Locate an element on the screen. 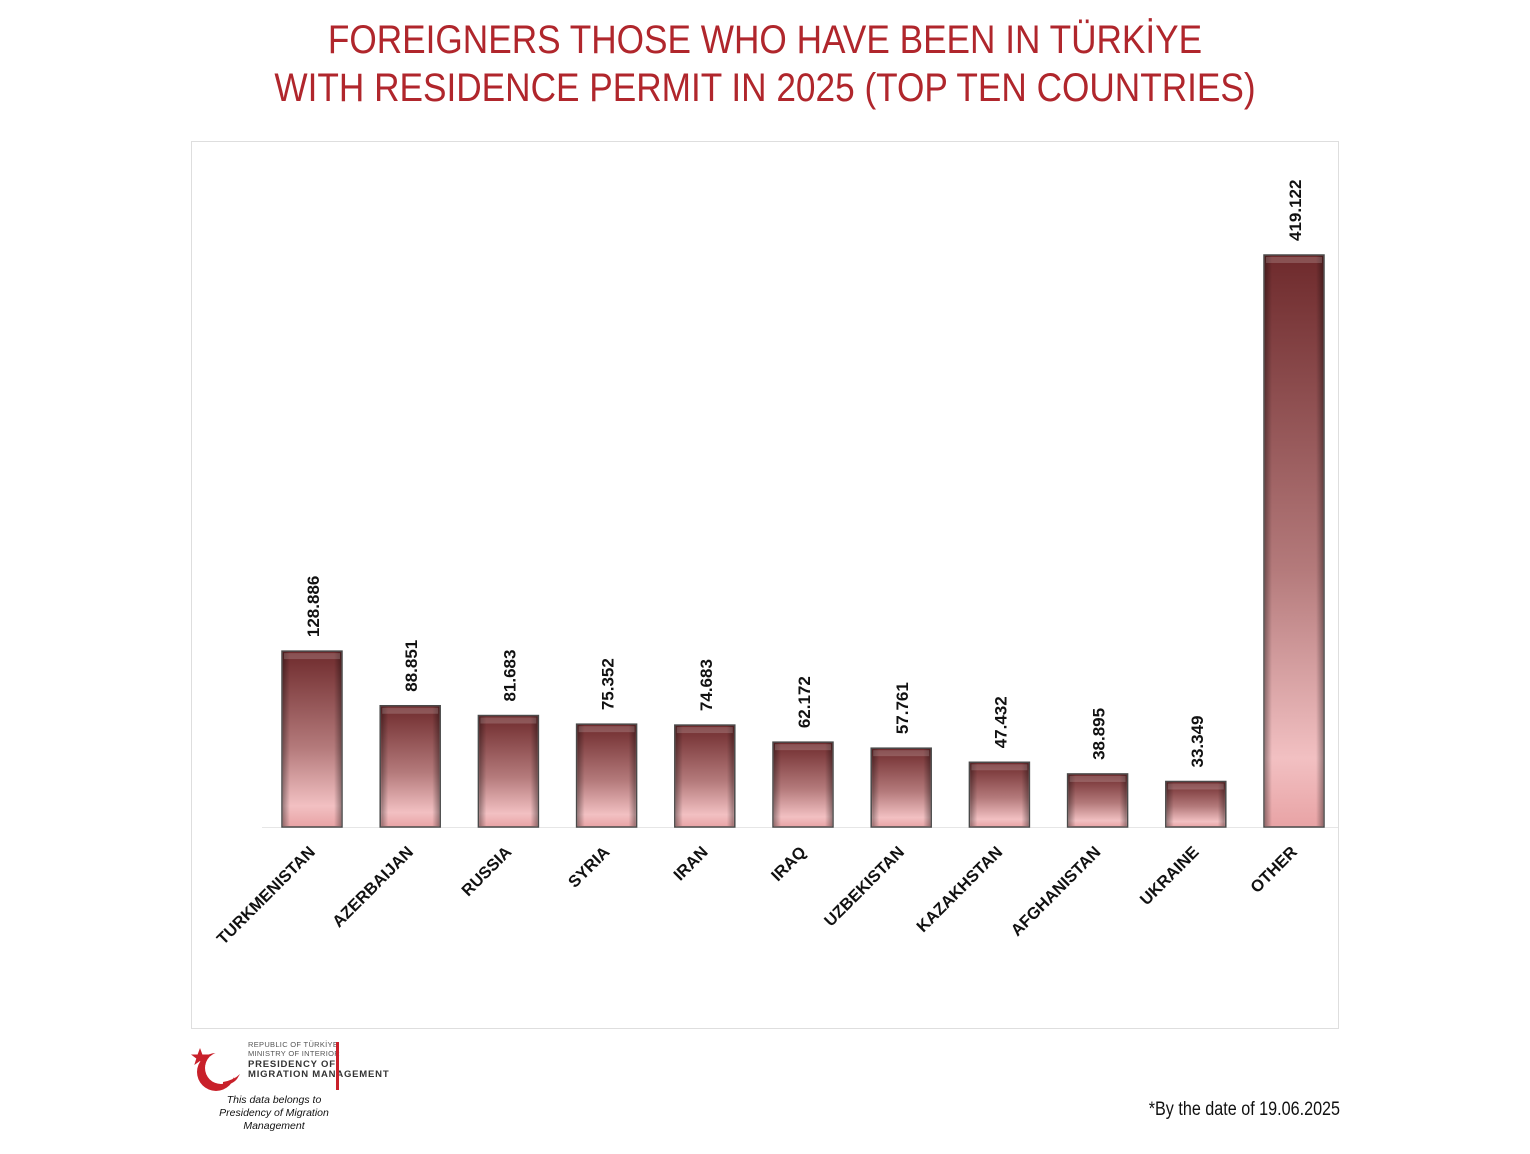 This screenshot has height=1154, width=1530. value-label: 88.851 is located at coordinates (411, 666).